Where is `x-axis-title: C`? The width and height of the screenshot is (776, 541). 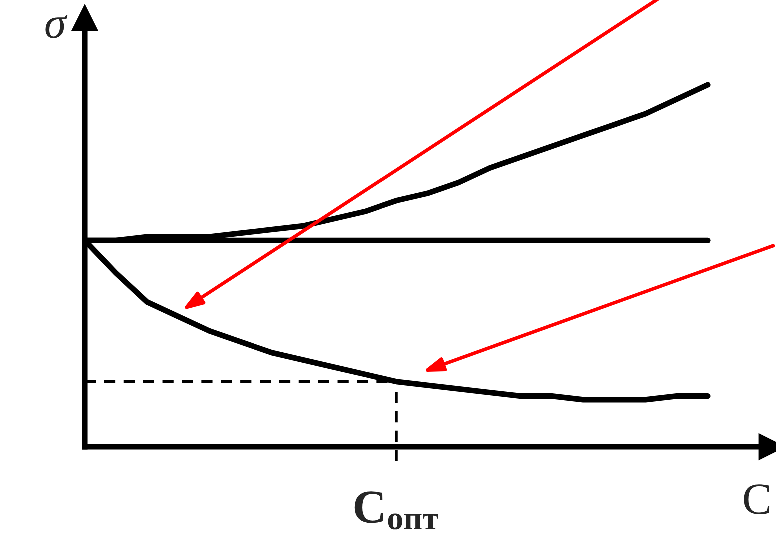
x-axis-title: C is located at coordinates (757, 499).